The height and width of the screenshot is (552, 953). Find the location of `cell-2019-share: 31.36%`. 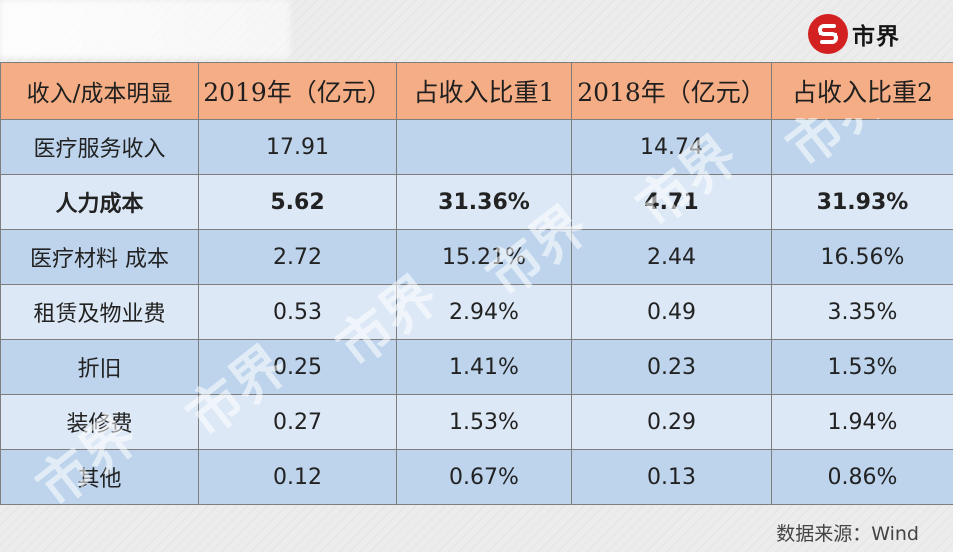

cell-2019-share: 31.36% is located at coordinates (484, 202).